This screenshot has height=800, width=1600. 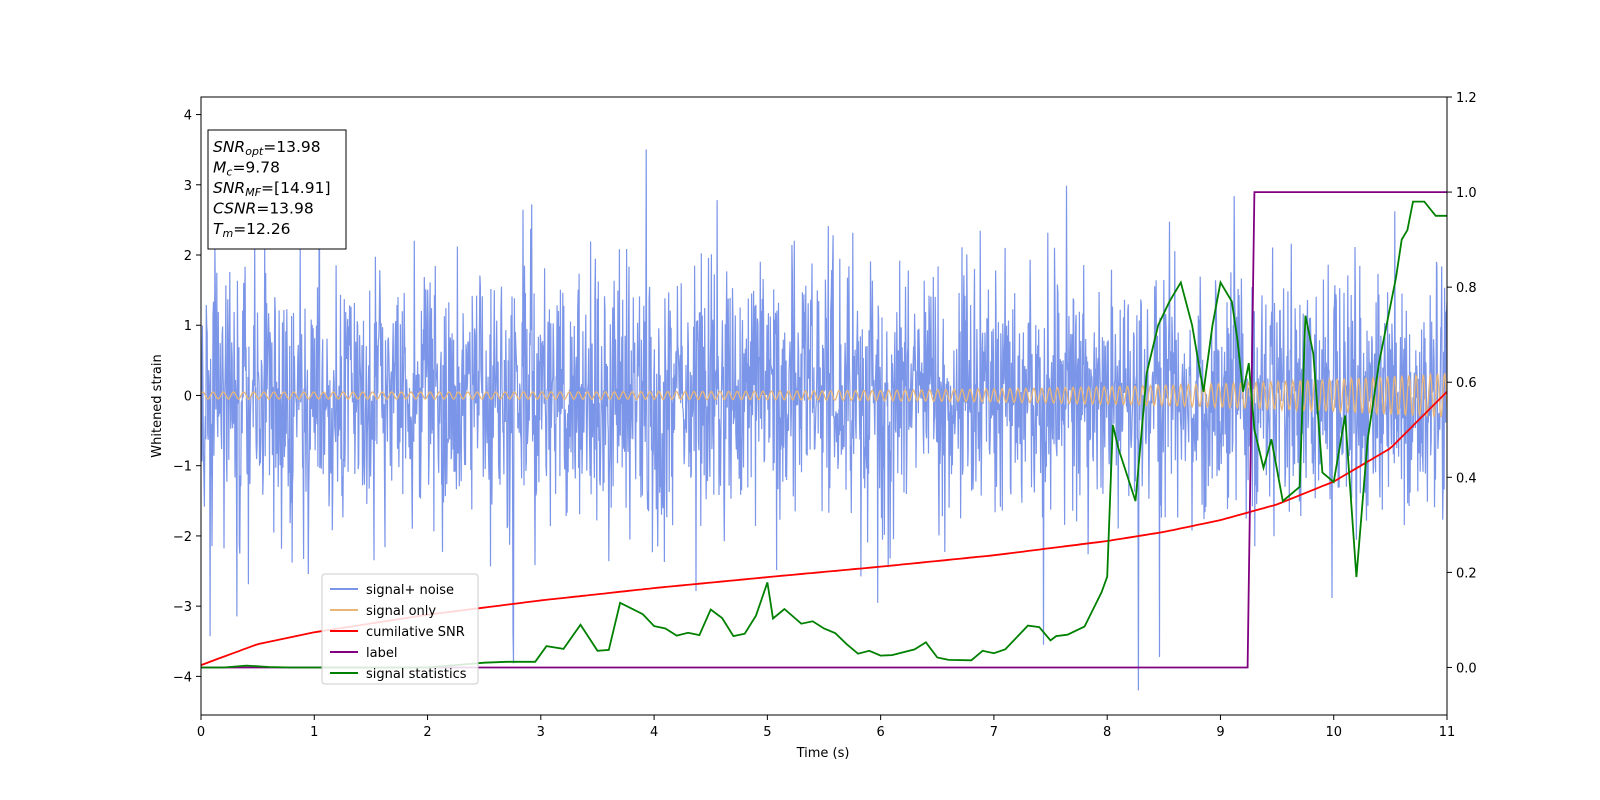 I want to click on annotation-line: SNRMF=[14.91], so click(x=272, y=189).